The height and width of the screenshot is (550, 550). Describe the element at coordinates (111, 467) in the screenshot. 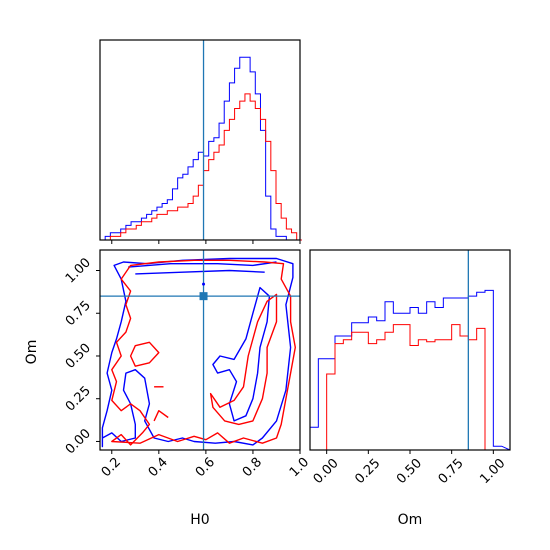

I see `joint-x-tick-label: 0.2` at that location.